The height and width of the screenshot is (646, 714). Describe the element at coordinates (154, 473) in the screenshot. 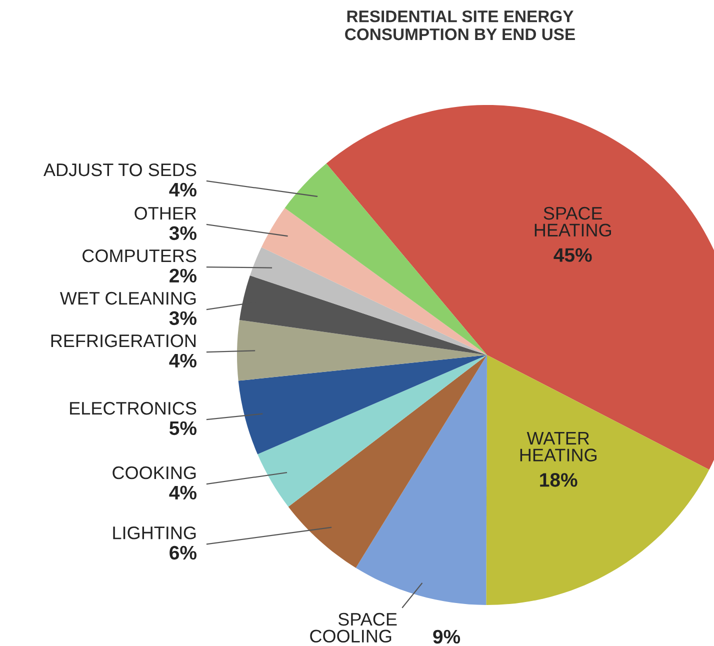

I see `slice-label: COOKING` at that location.